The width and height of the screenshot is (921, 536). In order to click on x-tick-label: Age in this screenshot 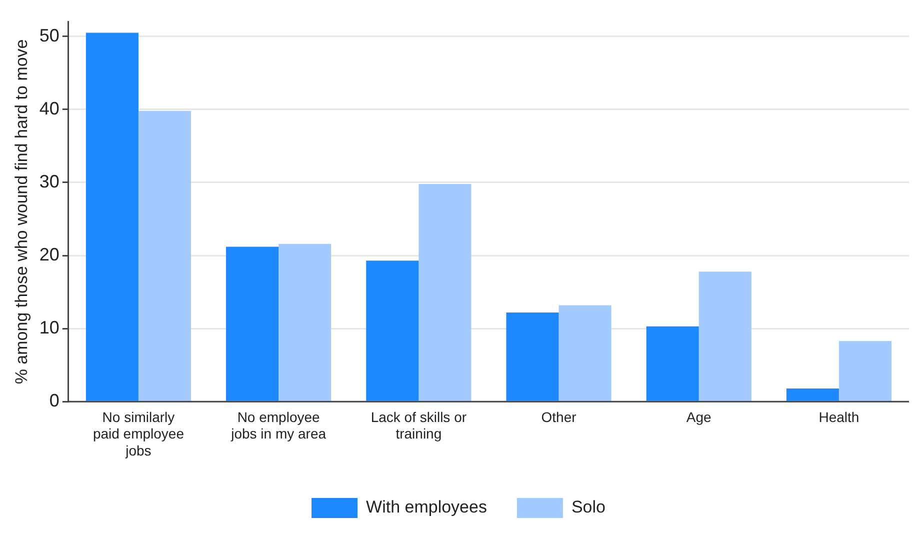, I will do `click(699, 416)`.